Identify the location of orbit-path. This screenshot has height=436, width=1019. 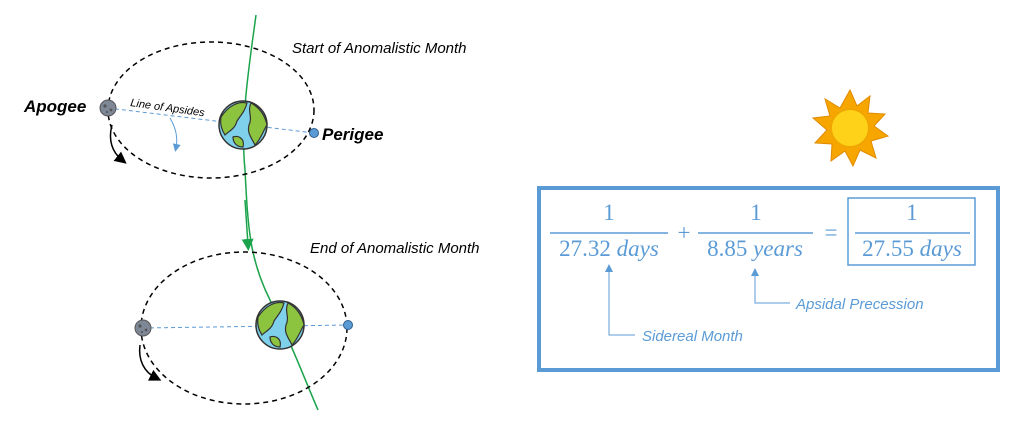
(280, 212).